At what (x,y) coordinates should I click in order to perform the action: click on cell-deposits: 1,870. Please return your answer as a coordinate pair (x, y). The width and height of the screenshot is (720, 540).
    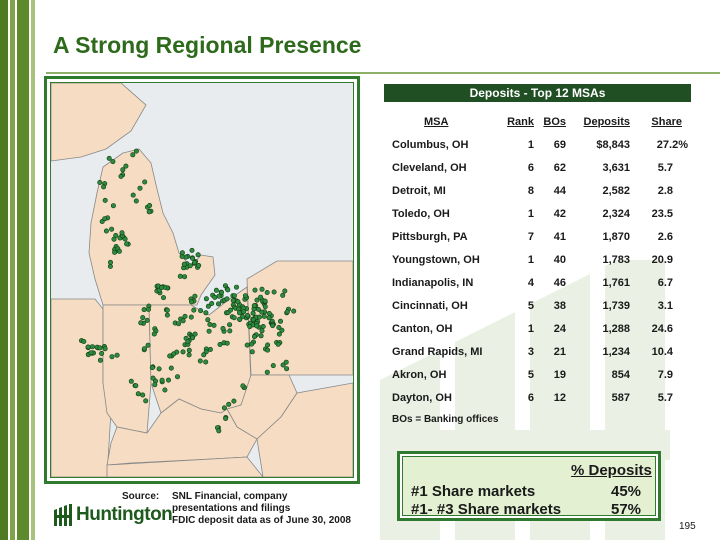
    Looking at the image, I should click on (616, 237).